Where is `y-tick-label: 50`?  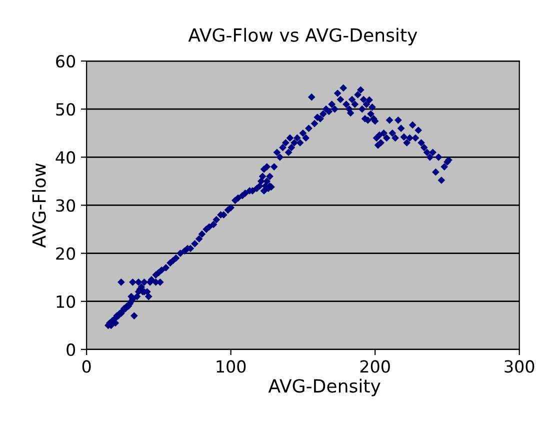 y-tick-label: 50 is located at coordinates (66, 109).